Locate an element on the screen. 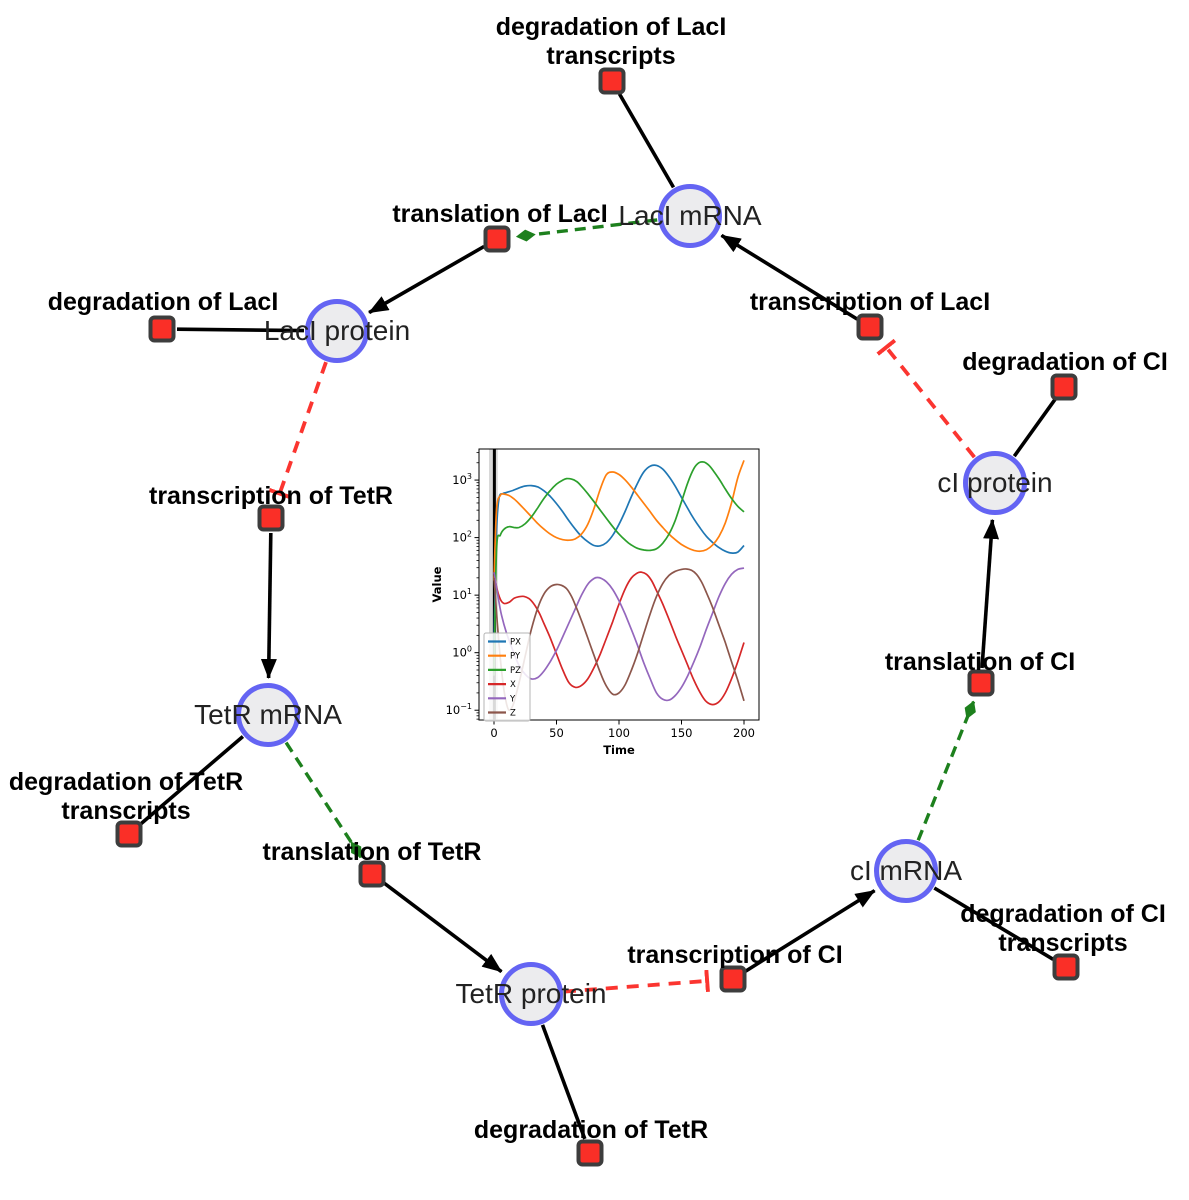  series-line-X is located at coordinates (619, 638).